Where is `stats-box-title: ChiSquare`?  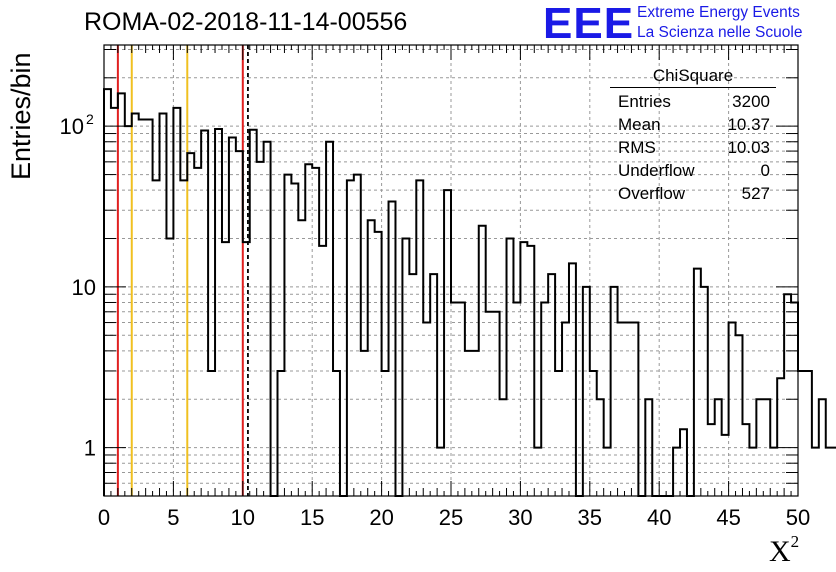
stats-box-title: ChiSquare is located at coordinates (693, 77).